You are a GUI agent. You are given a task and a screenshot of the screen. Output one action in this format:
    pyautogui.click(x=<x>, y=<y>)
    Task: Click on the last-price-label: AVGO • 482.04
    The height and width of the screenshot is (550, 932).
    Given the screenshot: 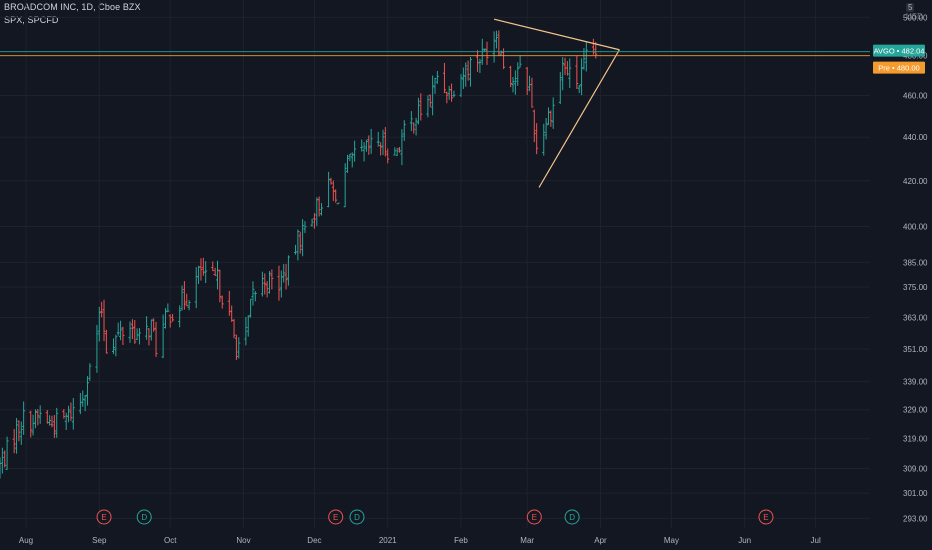 What is the action you would take?
    pyautogui.click(x=899, y=50)
    